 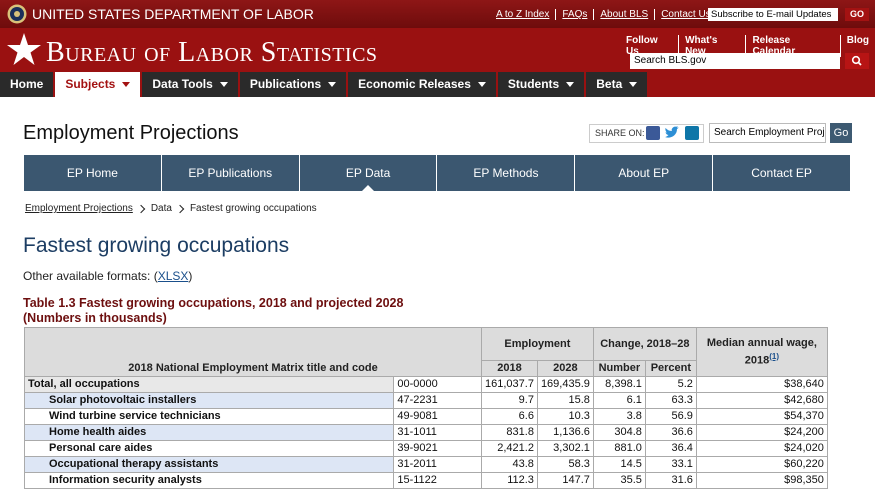 What do you see at coordinates (437, 464) in the screenshot?
I see `occupation-code: 31-2011` at bounding box center [437, 464].